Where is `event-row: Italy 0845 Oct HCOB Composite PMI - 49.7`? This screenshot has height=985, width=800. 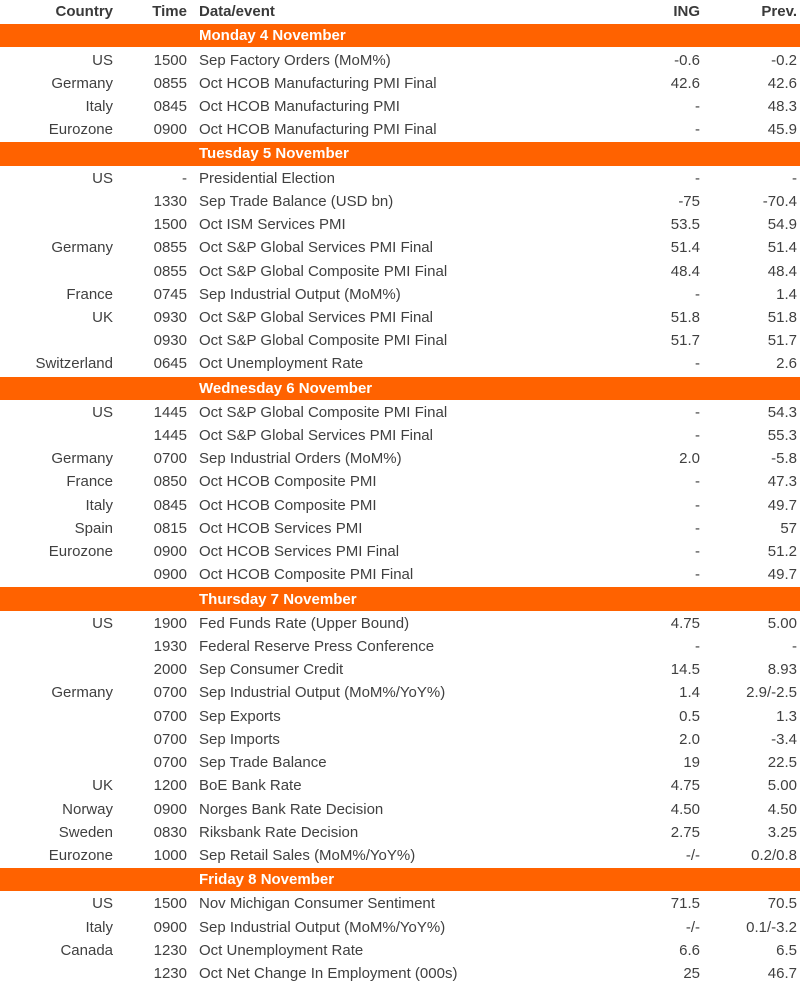
event-row: Italy 0845 Oct HCOB Composite PMI - 49.7 is located at coordinates (400, 505).